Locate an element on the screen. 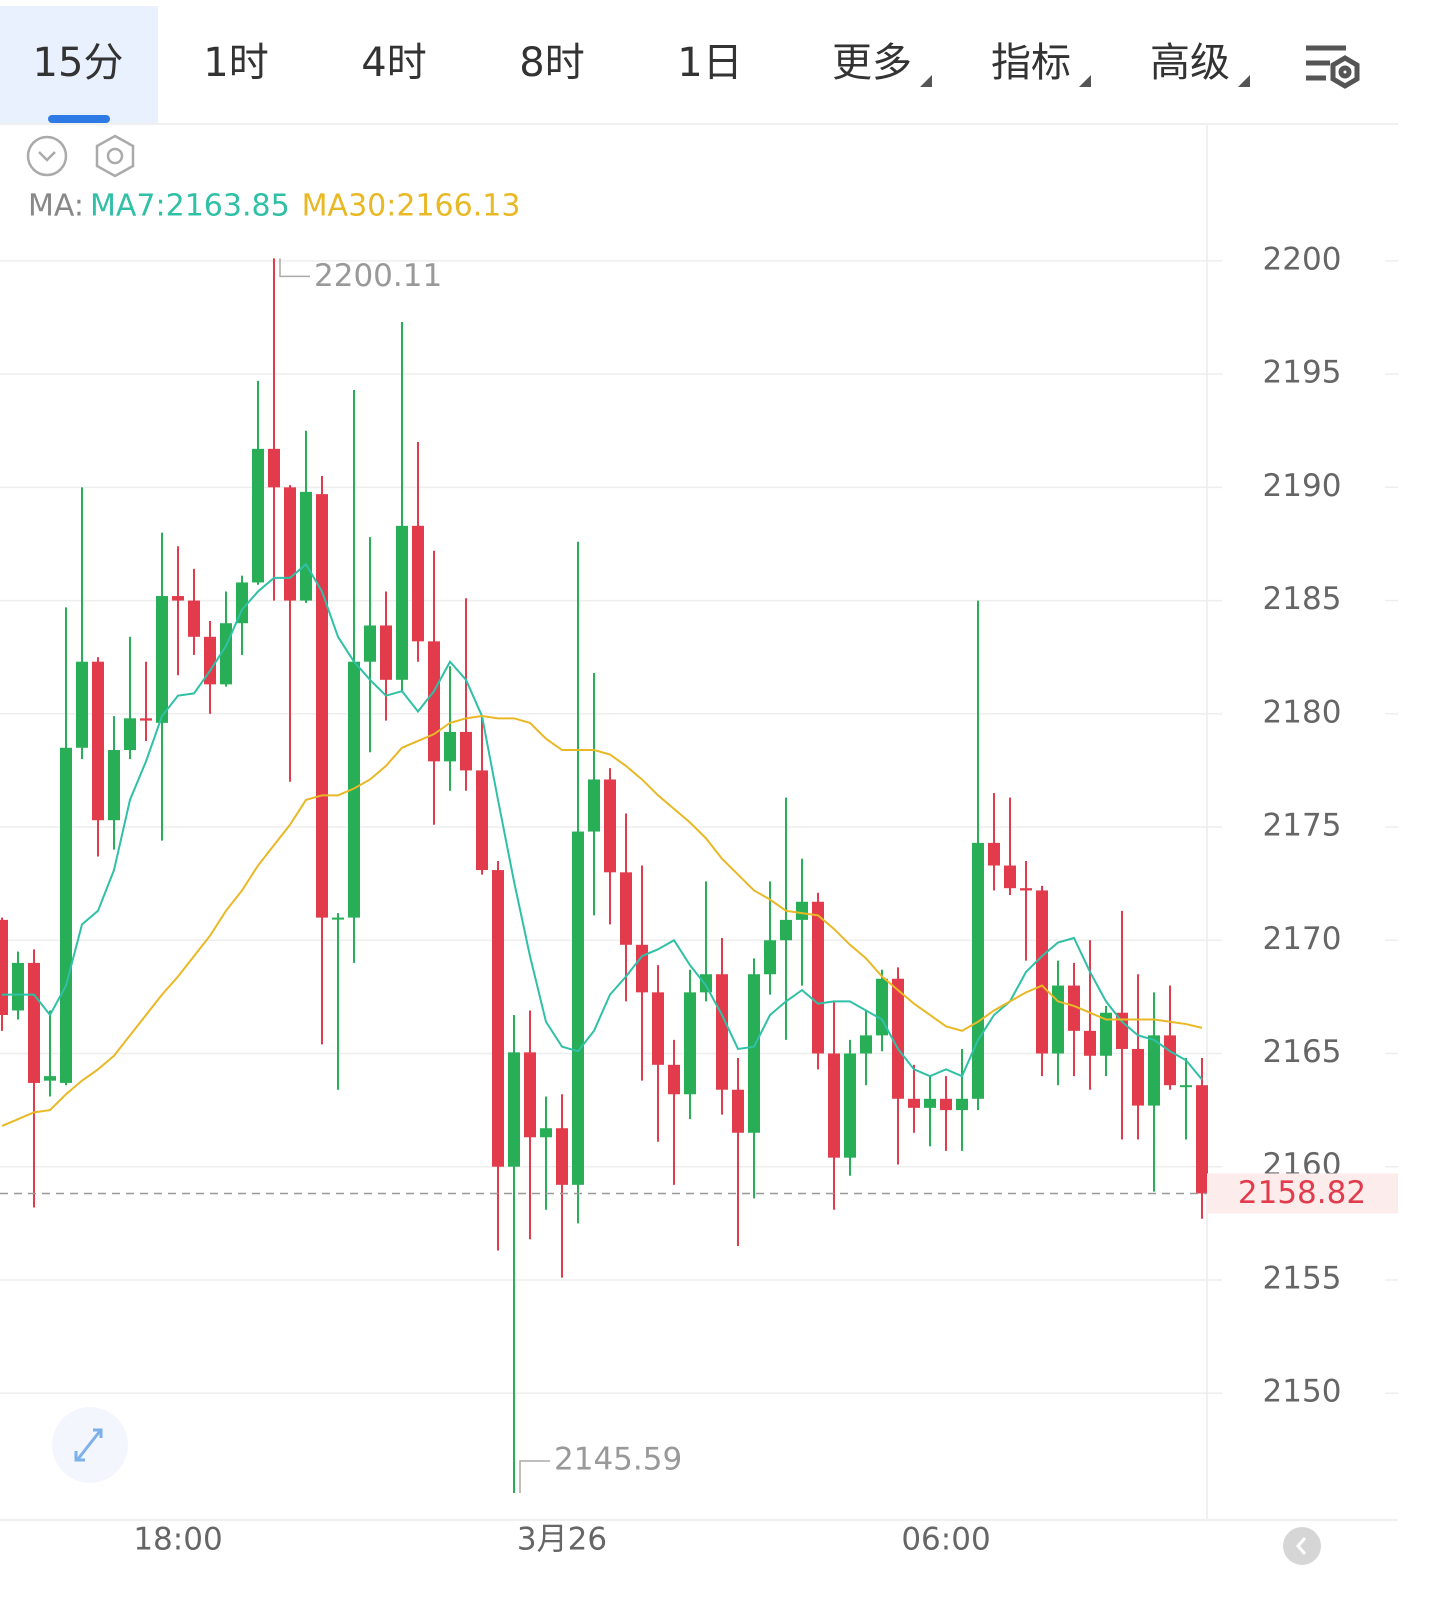  collapse-button is located at coordinates (47, 156).